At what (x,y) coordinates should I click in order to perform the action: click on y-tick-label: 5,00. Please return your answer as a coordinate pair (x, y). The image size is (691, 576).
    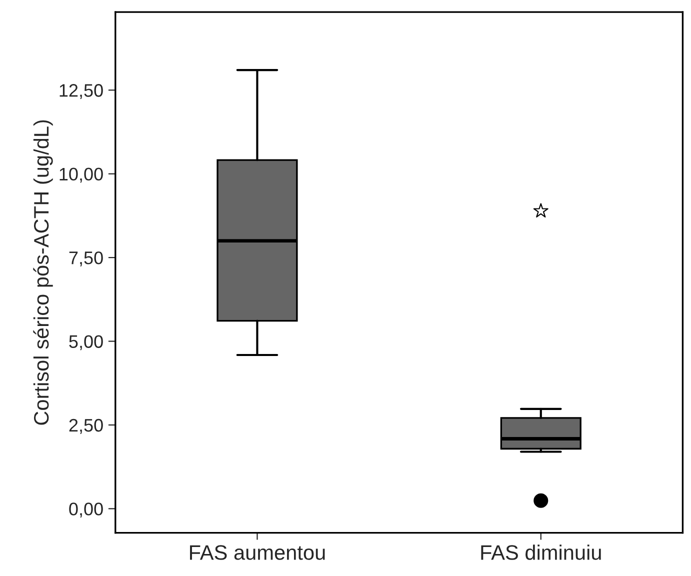
    Looking at the image, I should click on (86, 342).